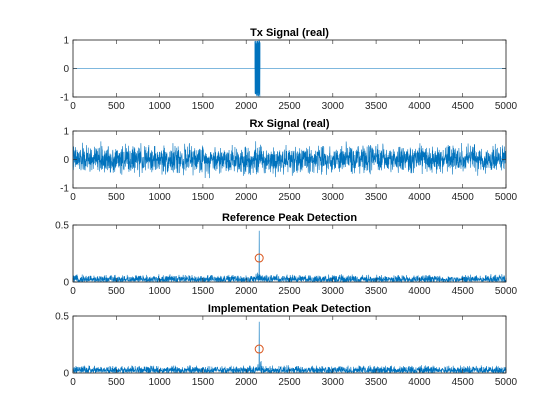 This screenshot has height=420, width=560. What do you see at coordinates (289, 124) in the screenshot?
I see `subplot-title: Rx Signal (real)` at bounding box center [289, 124].